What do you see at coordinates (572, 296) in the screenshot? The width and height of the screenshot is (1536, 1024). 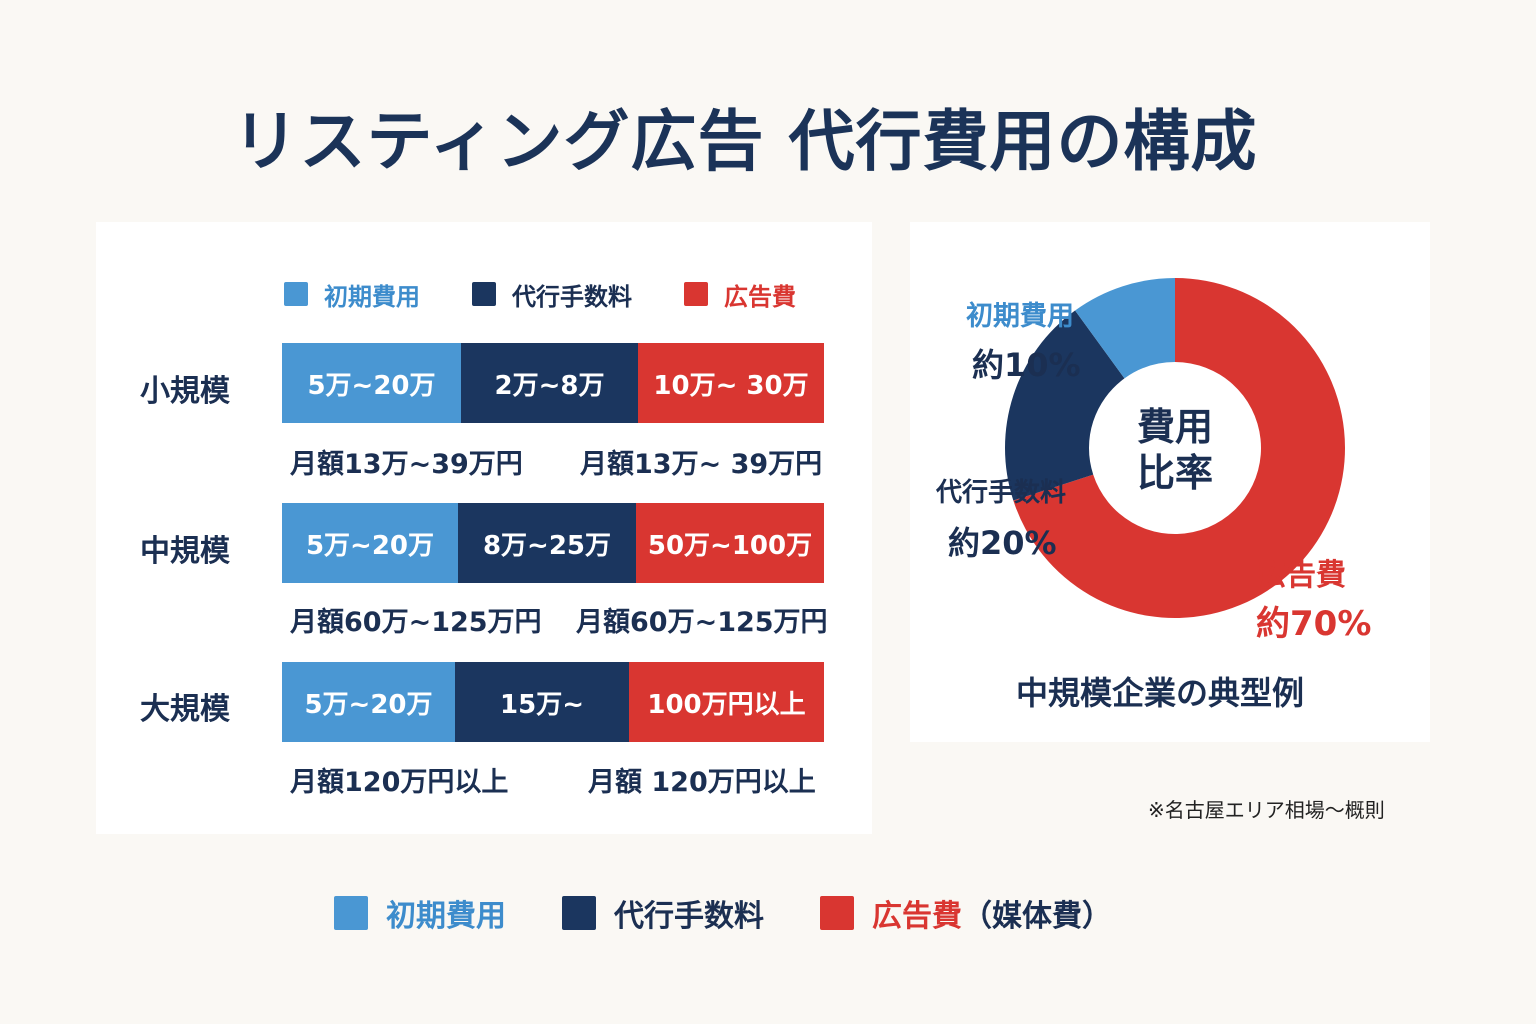 I see `legend-label-agency: 代行手数料` at bounding box center [572, 296].